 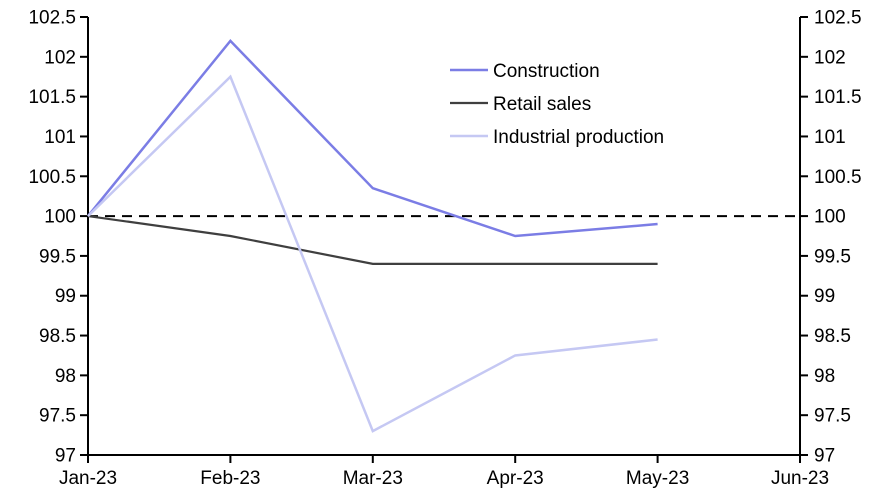 What do you see at coordinates (230, 478) in the screenshot?
I see `x-axis-tick-label: Feb-23` at bounding box center [230, 478].